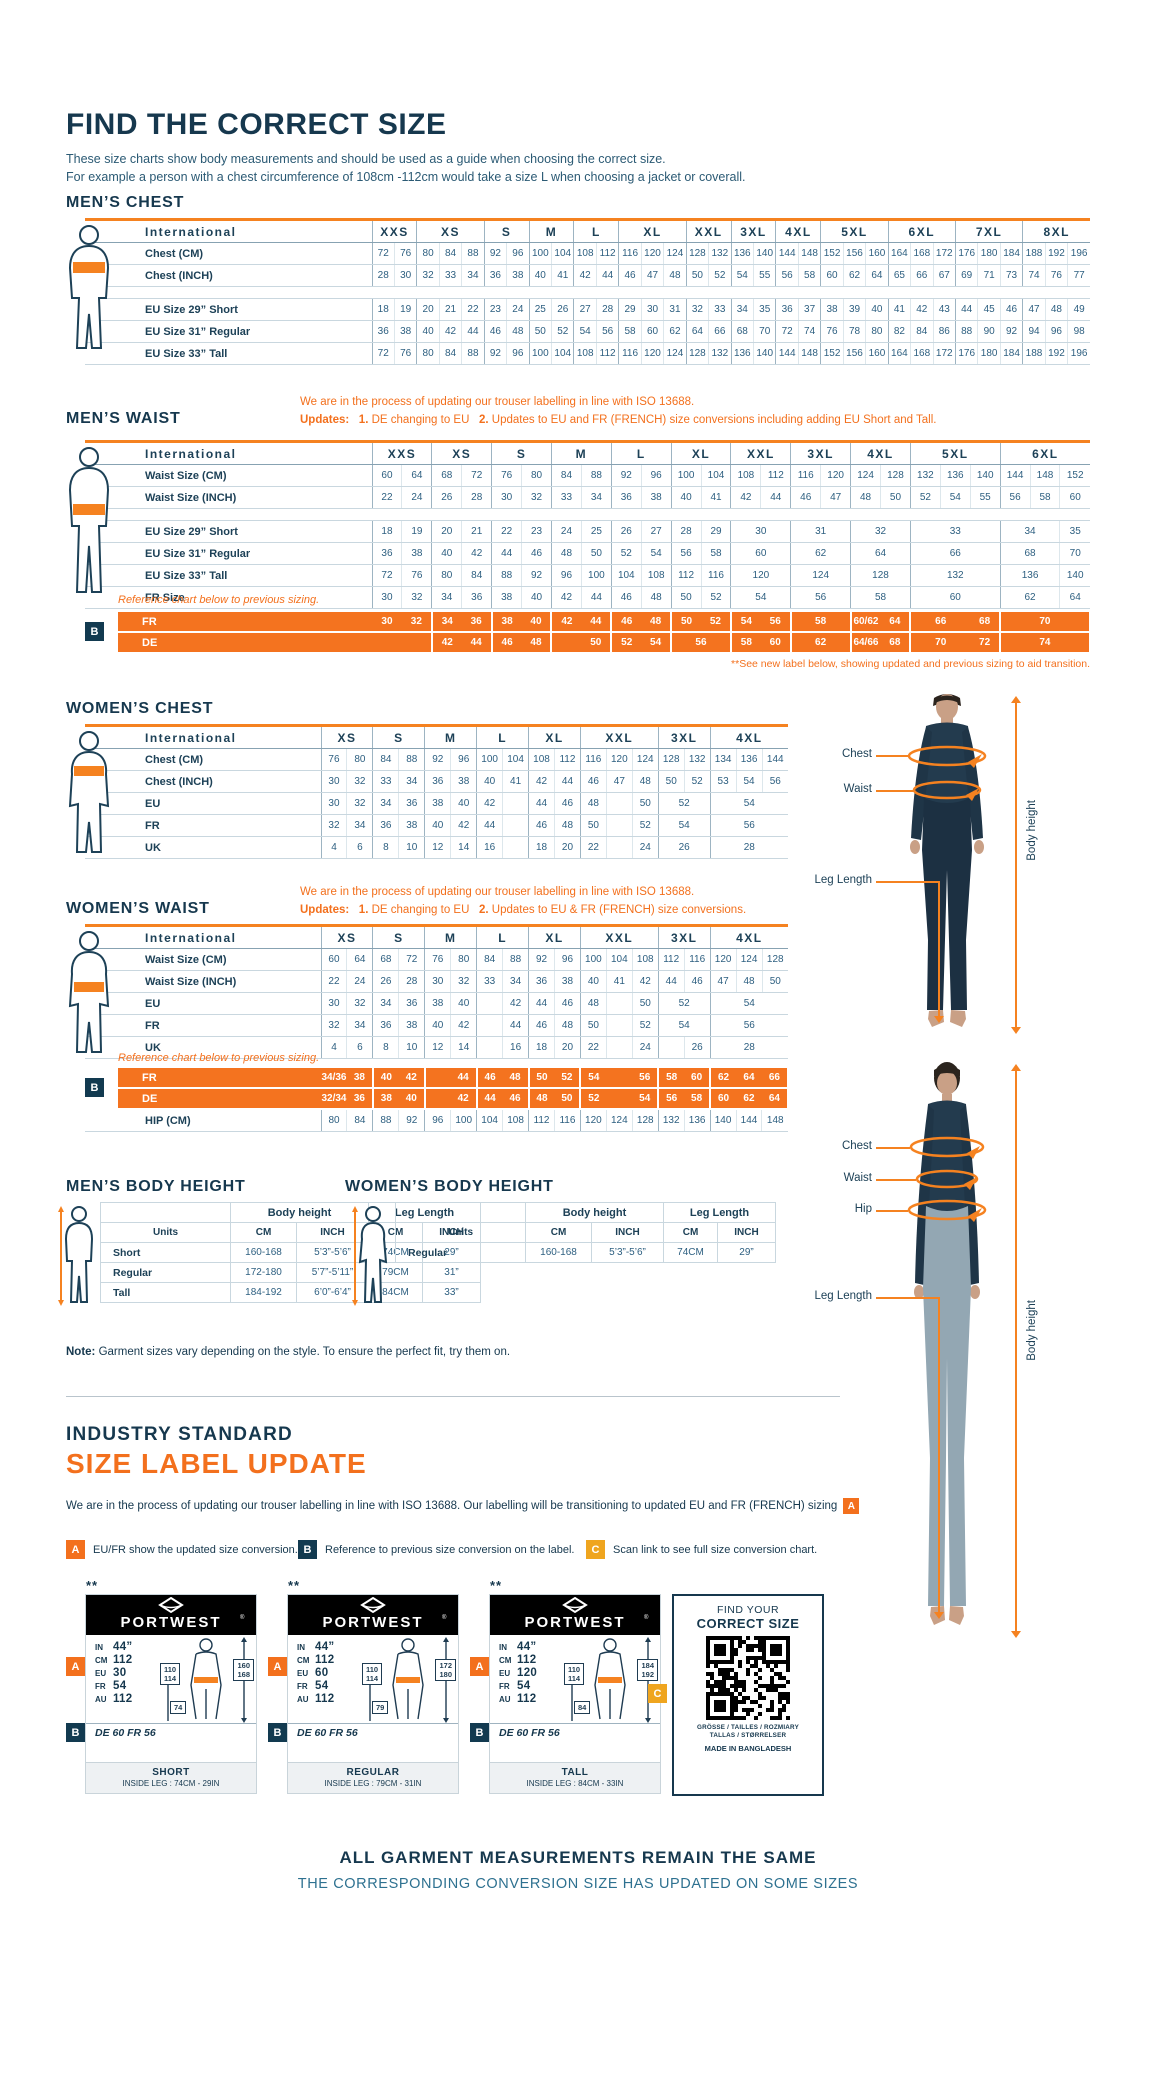 Image resolution: width=1157 pixels, height=2076 pixels. What do you see at coordinates (626, 575) in the screenshot?
I see `table-cell: 104` at bounding box center [626, 575].